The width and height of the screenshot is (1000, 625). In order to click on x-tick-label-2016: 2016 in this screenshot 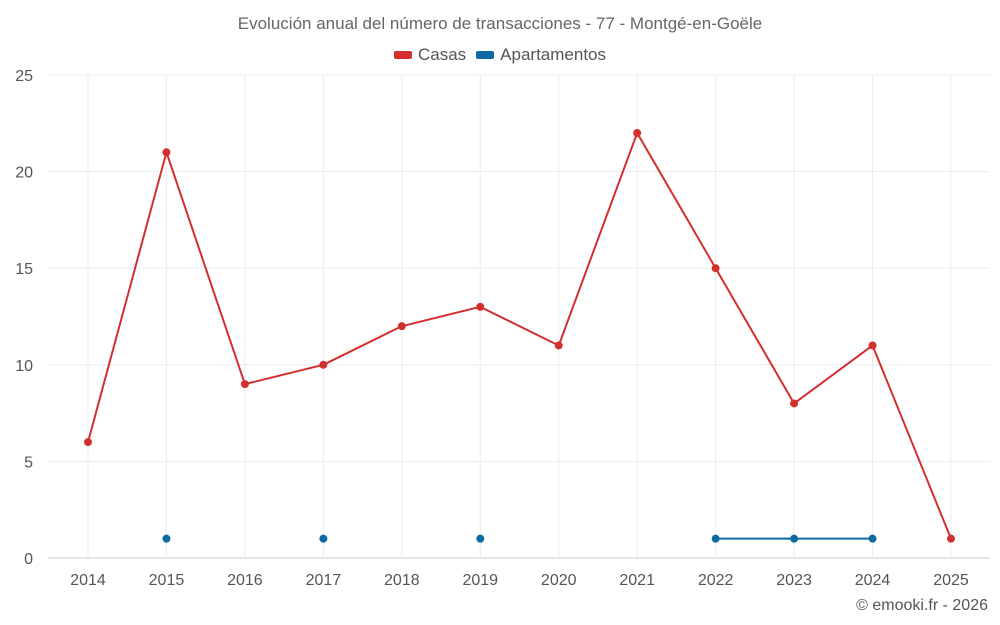, I will do `click(245, 580)`.